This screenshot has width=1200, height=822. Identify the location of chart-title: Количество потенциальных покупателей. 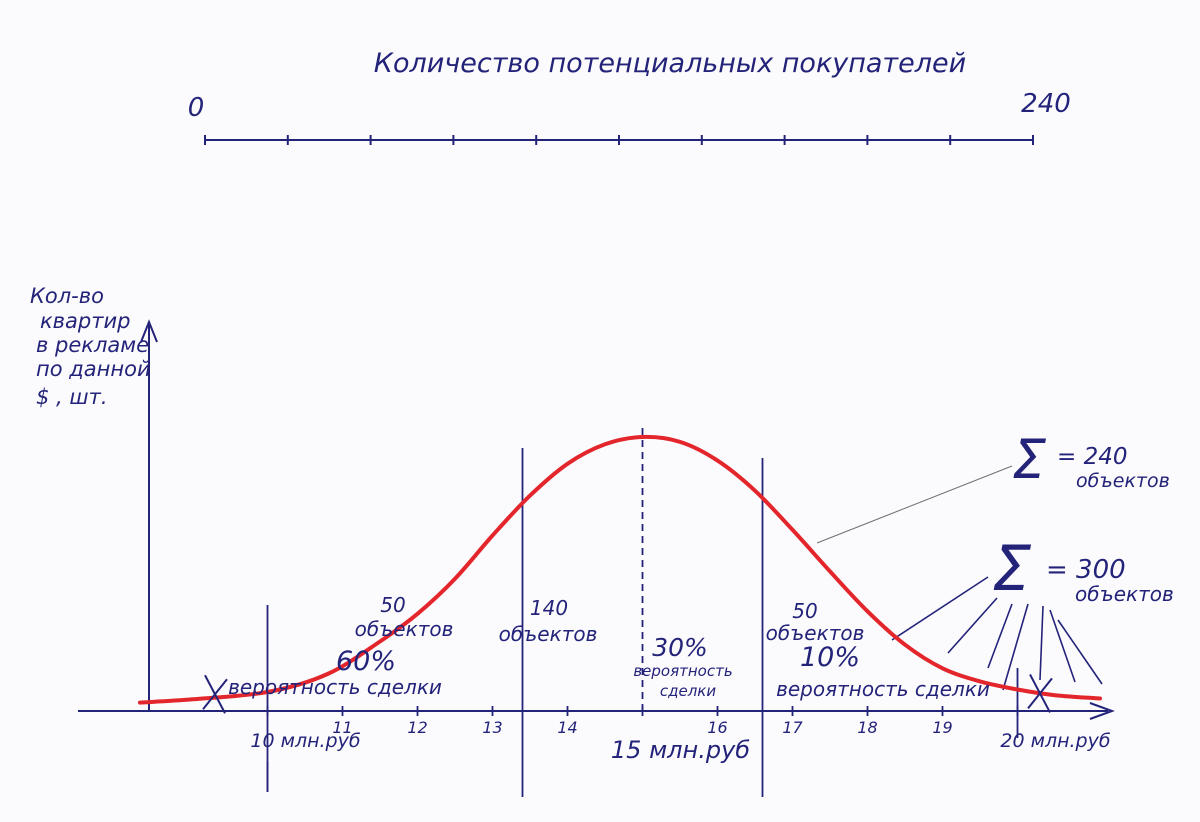
(670, 63).